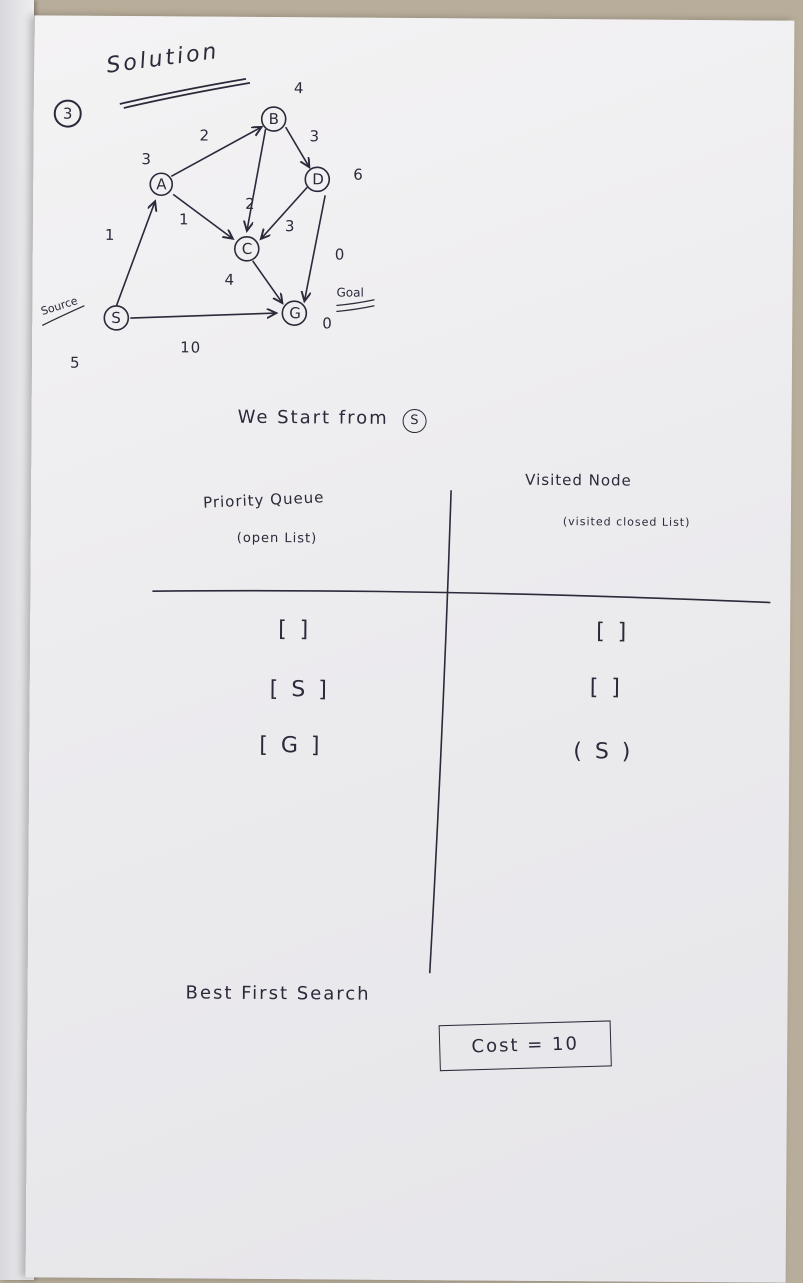 Image resolution: width=803 pixels, height=1283 pixels. Describe the element at coordinates (250, 203) in the screenshot. I see `edge-cost-b-c: 2` at that location.